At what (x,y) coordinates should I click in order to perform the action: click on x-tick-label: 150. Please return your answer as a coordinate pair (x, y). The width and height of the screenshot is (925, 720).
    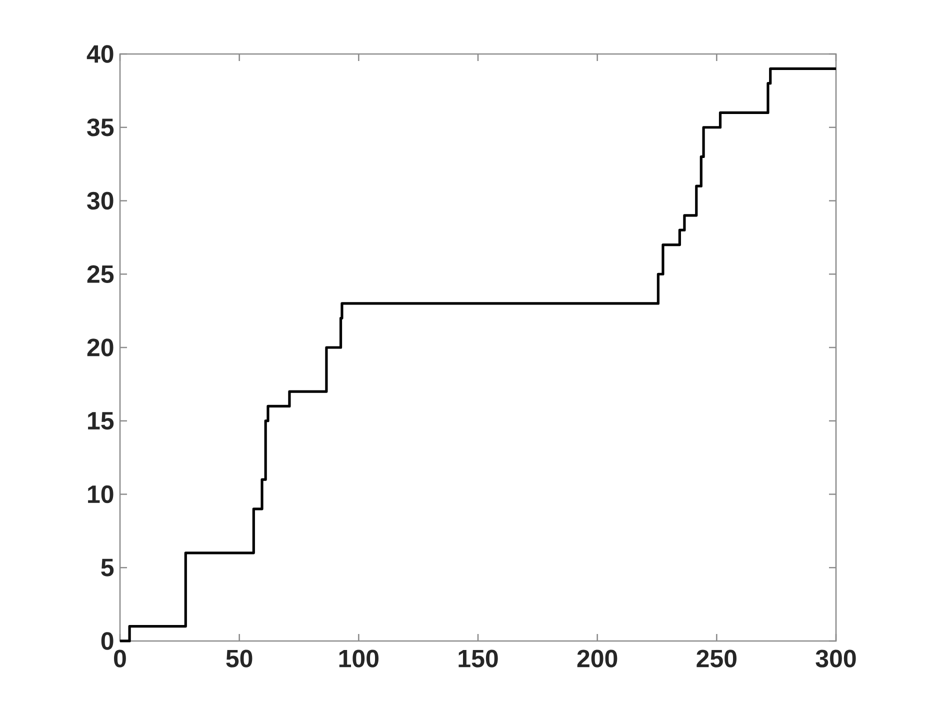
    Looking at the image, I should click on (478, 659).